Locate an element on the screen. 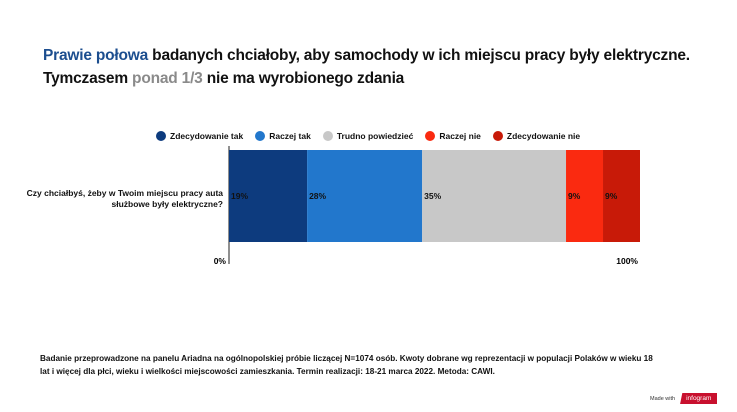 The height and width of the screenshot is (412, 737). legend-label: Raczej tak is located at coordinates (290, 136).